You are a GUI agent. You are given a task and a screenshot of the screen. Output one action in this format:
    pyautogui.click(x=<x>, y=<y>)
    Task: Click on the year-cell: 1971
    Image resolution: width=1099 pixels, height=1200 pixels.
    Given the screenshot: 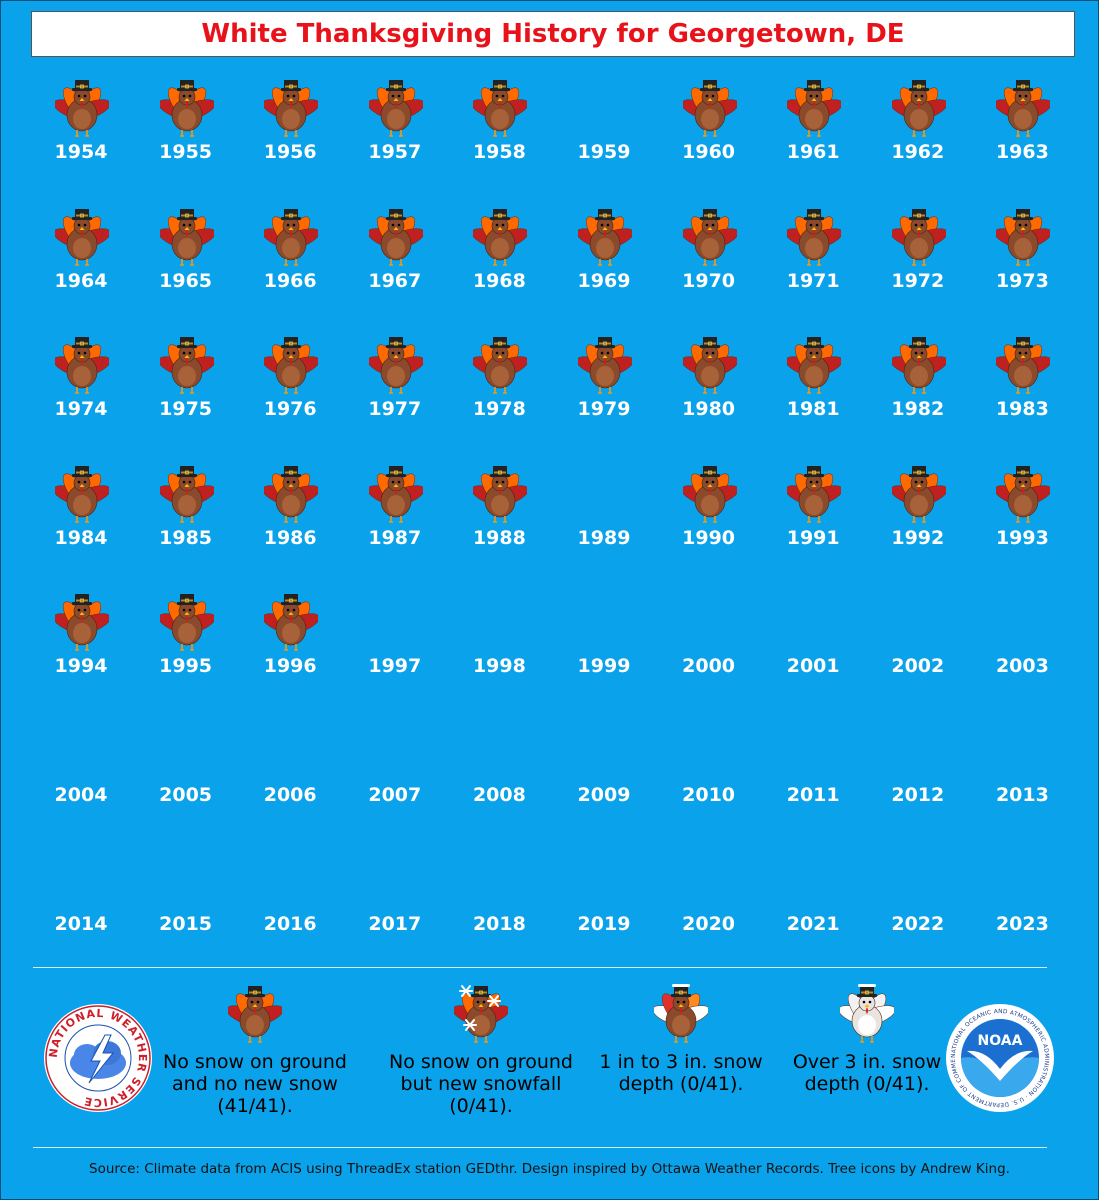 What is the action you would take?
    pyautogui.click(x=813, y=264)
    